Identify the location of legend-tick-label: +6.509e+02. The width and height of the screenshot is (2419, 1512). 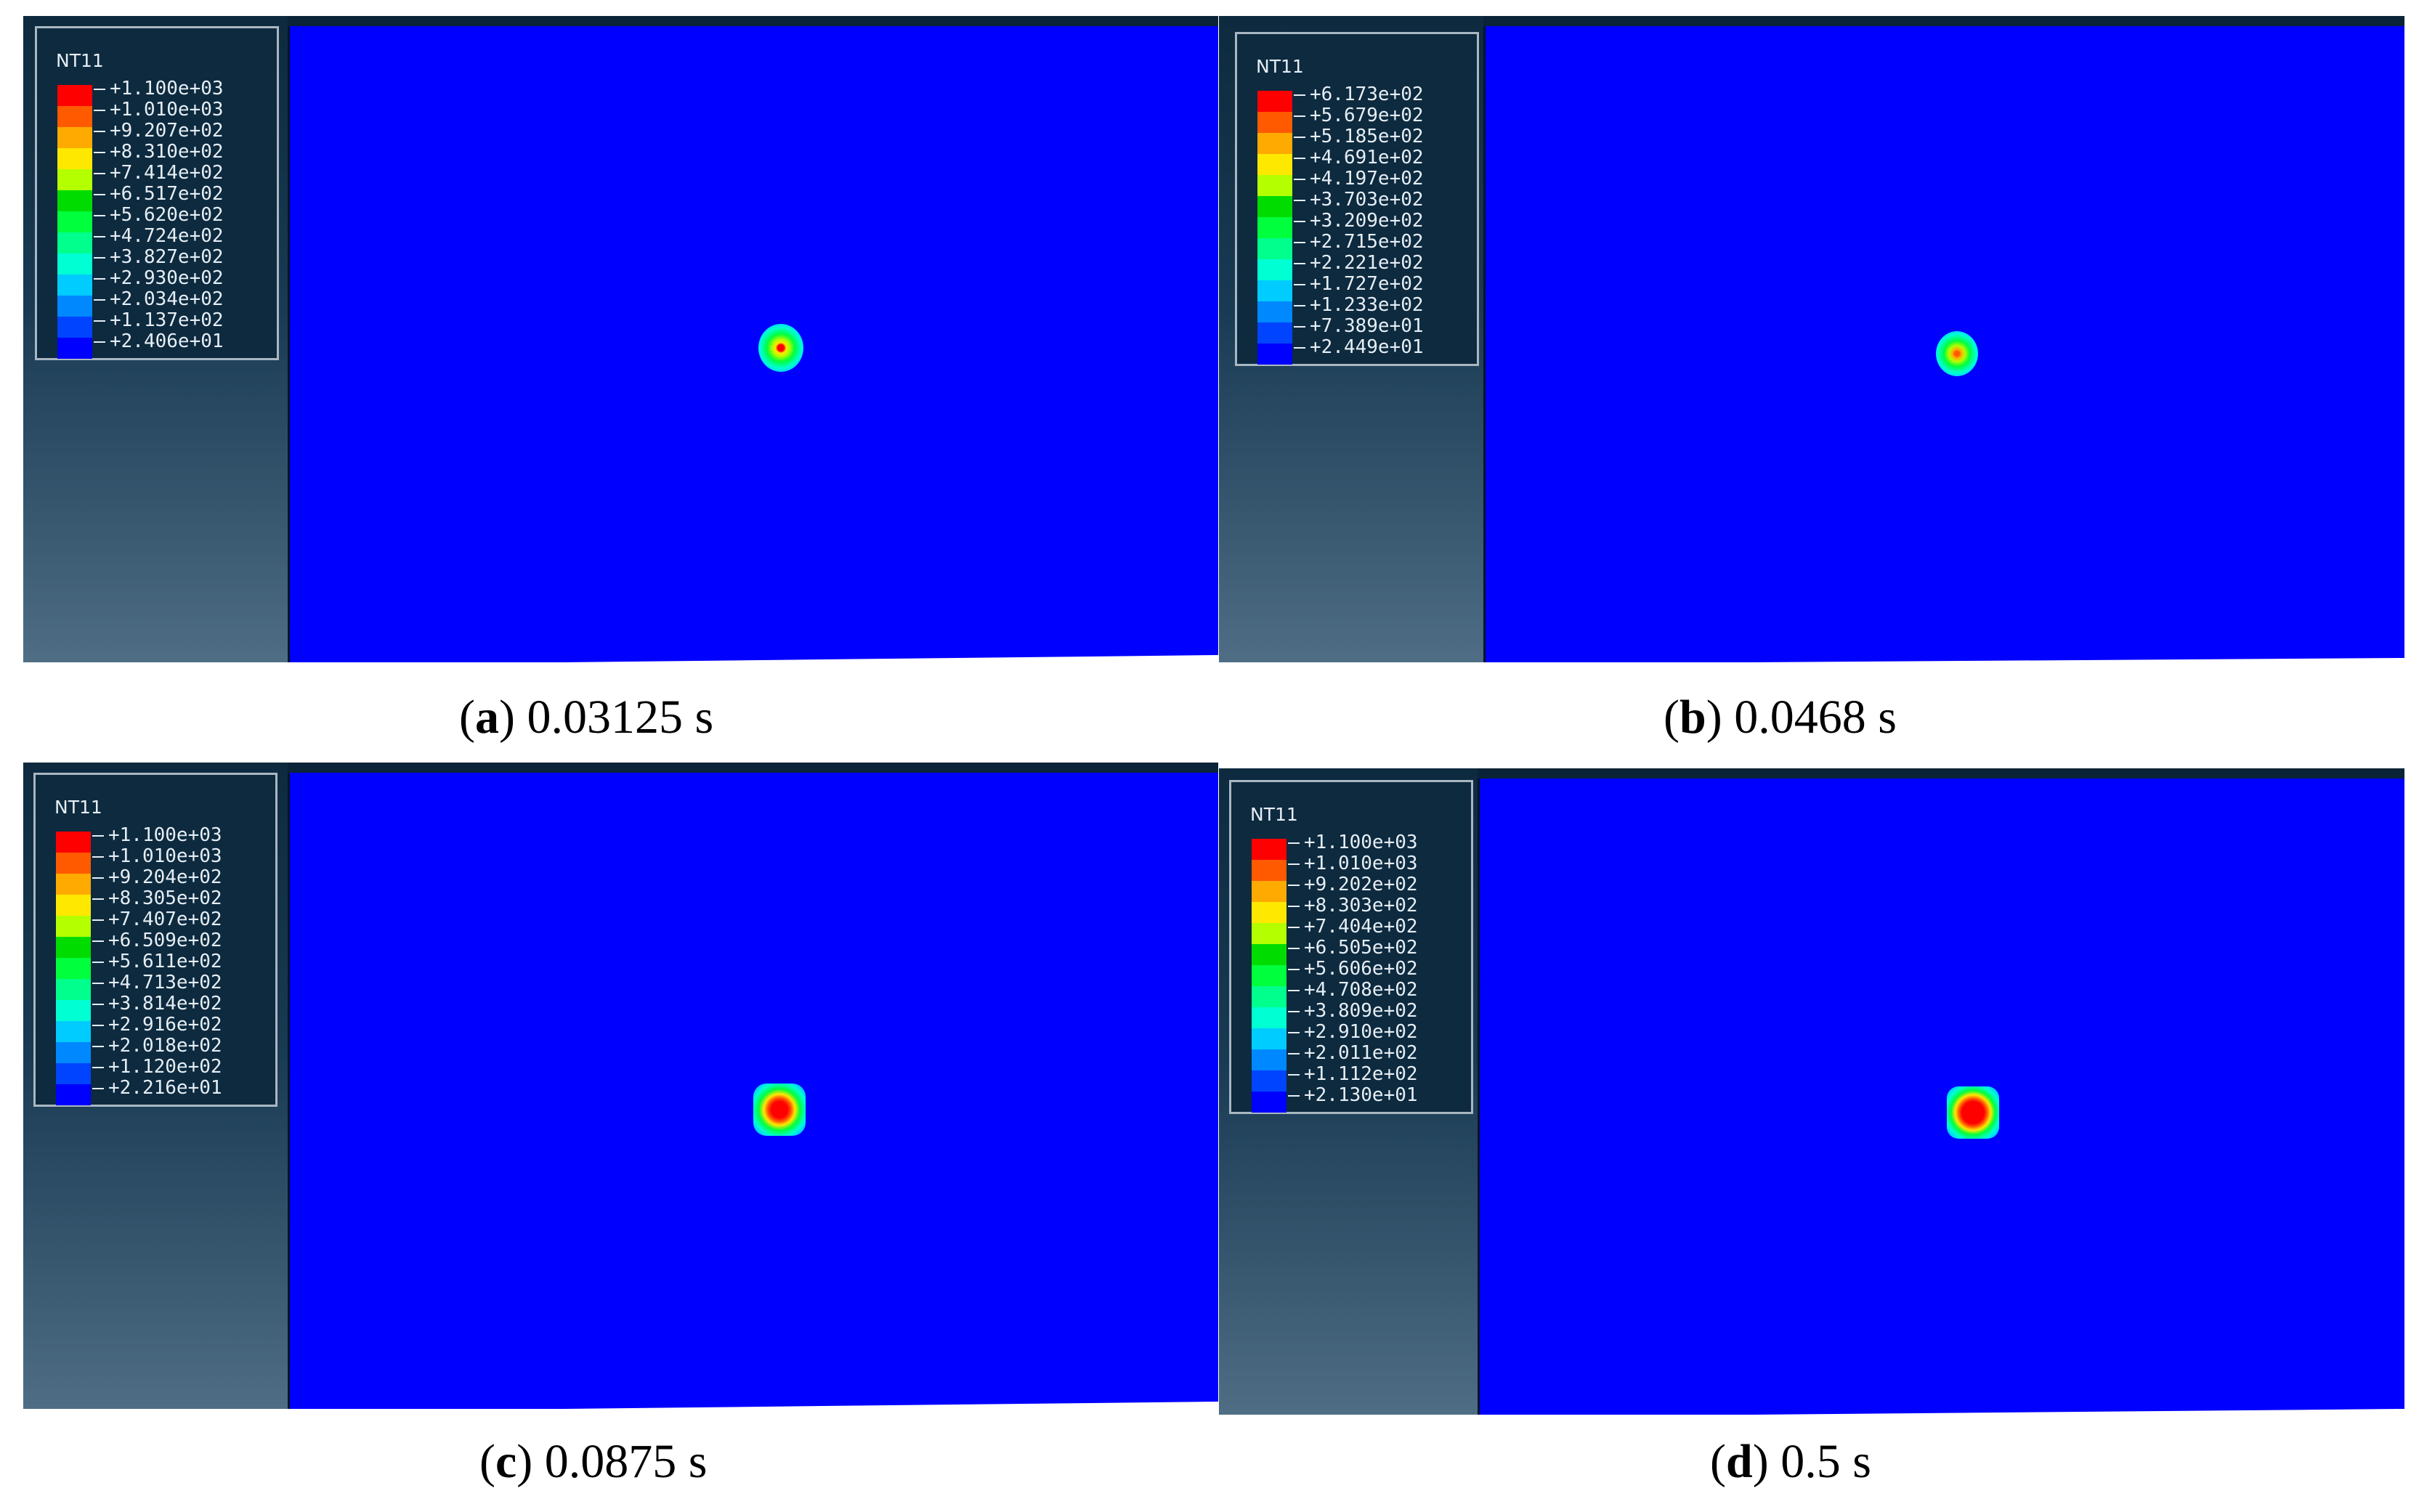
(157, 940).